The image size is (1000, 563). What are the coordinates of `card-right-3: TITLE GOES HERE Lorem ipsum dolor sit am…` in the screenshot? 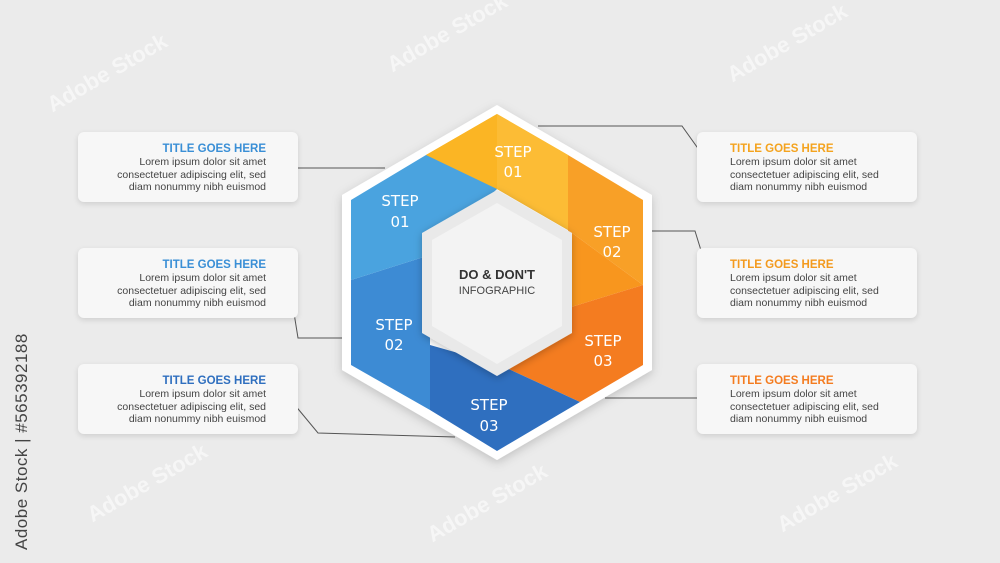 It's located at (807, 399).